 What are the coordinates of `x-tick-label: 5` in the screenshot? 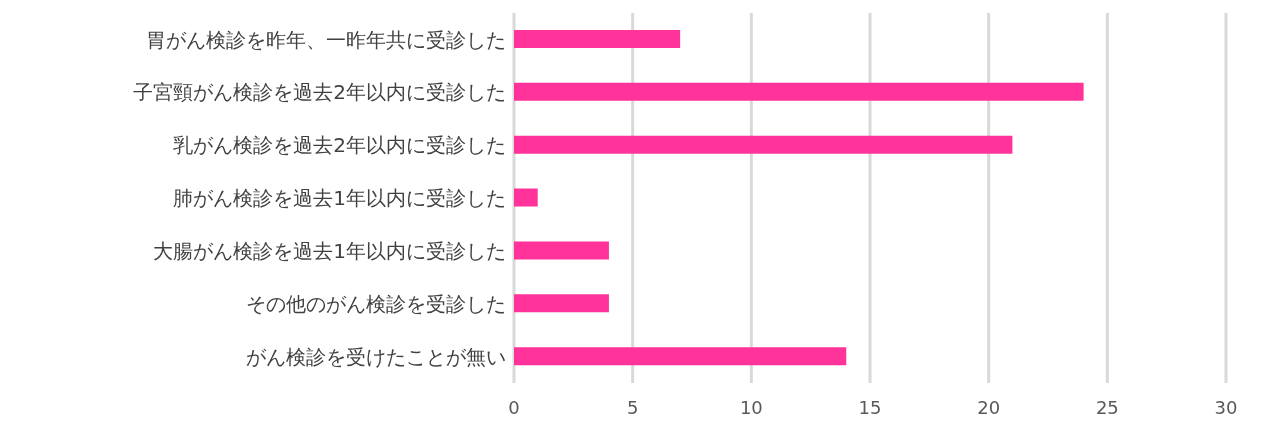 It's located at (632, 407).